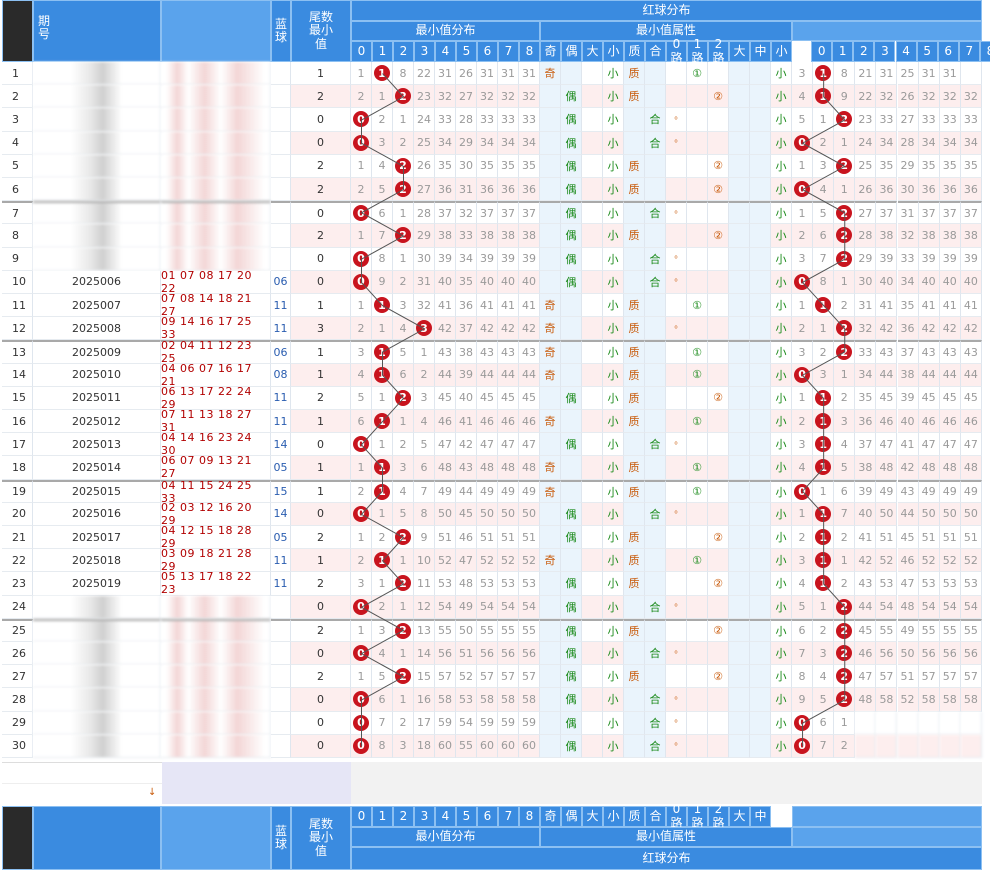 This screenshot has width=990, height=870. I want to click on min-dist-cell: 47, so click(466, 561).